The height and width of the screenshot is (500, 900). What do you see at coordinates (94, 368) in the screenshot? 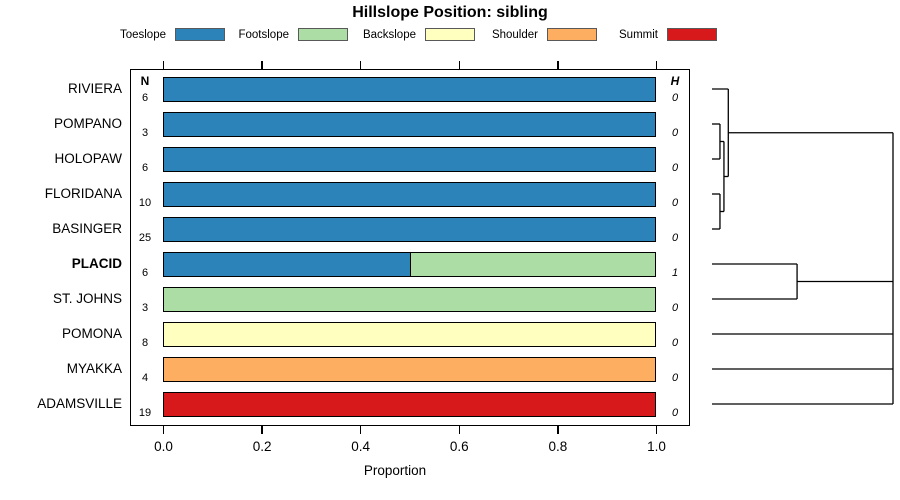
I see `row-label-myakka: MYAKKA` at bounding box center [94, 368].